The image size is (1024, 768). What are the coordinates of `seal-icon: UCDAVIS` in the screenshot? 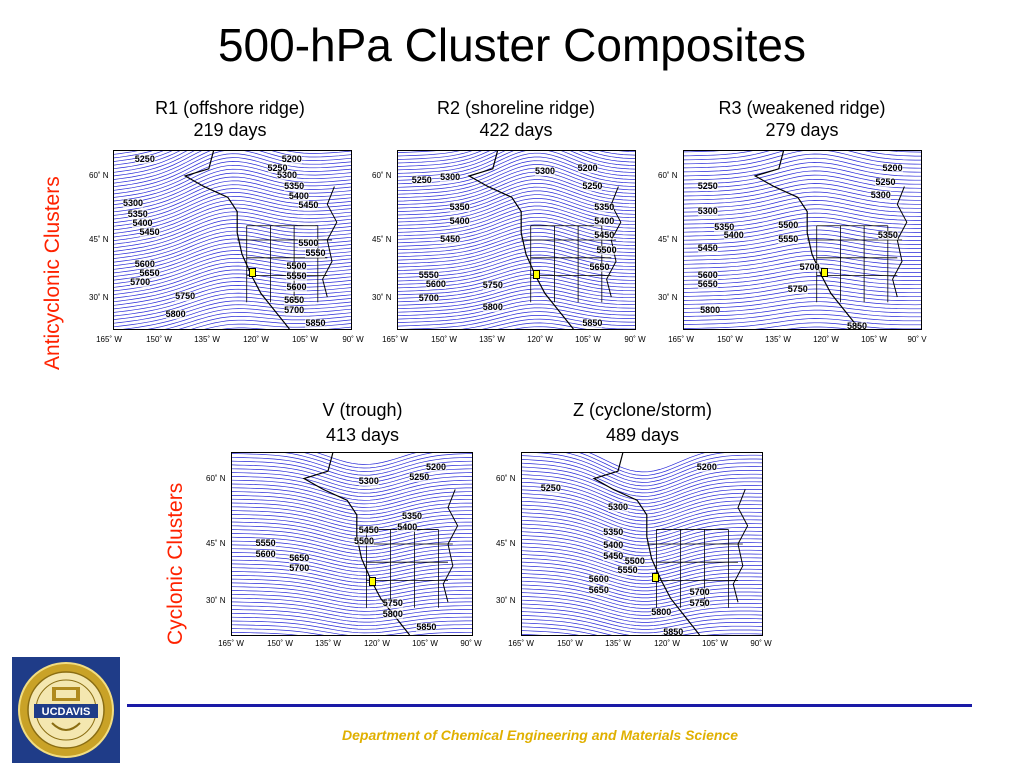 It's located at (66, 710).